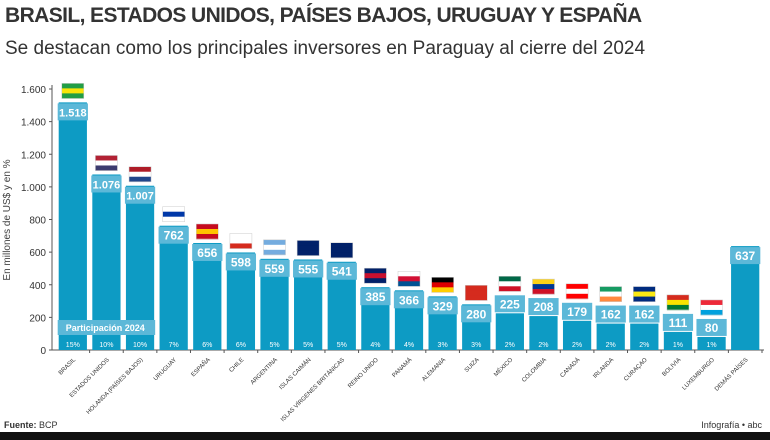  I want to click on share-label: 2%, so click(577, 345).